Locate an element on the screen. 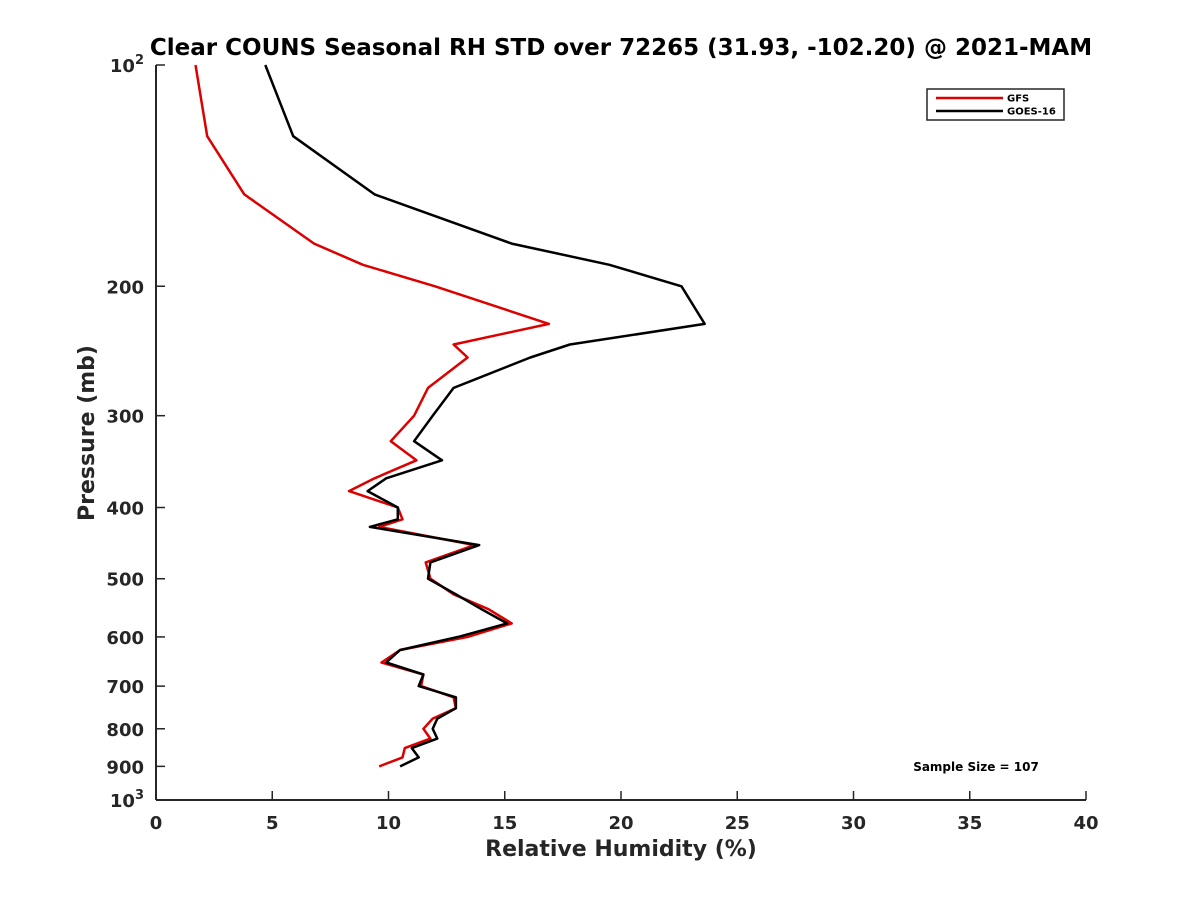 This screenshot has width=1200, height=900. x-tick-label: 15 is located at coordinates (504, 823).